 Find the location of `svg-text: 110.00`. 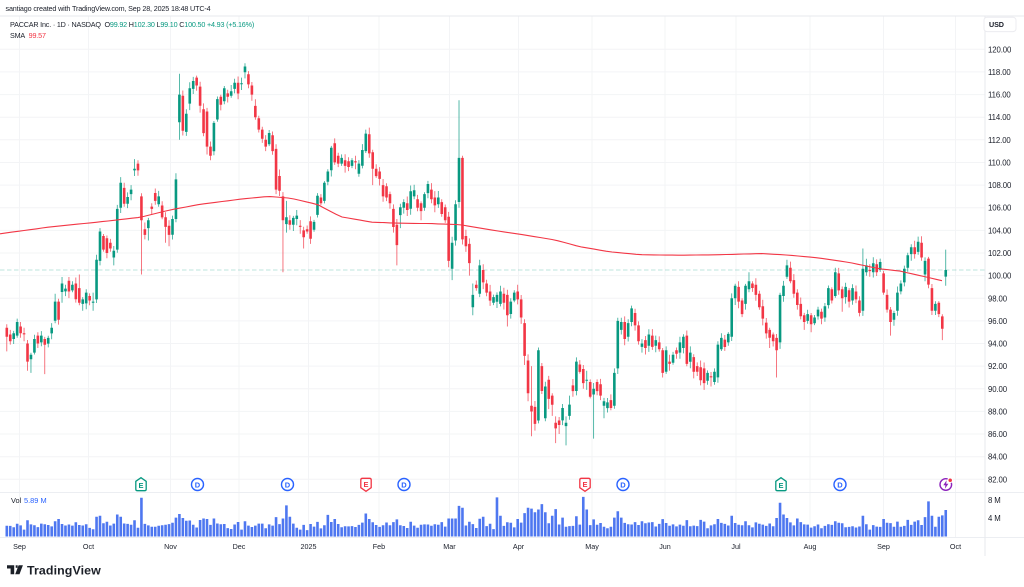

svg-text: 110.00 is located at coordinates (999, 163).